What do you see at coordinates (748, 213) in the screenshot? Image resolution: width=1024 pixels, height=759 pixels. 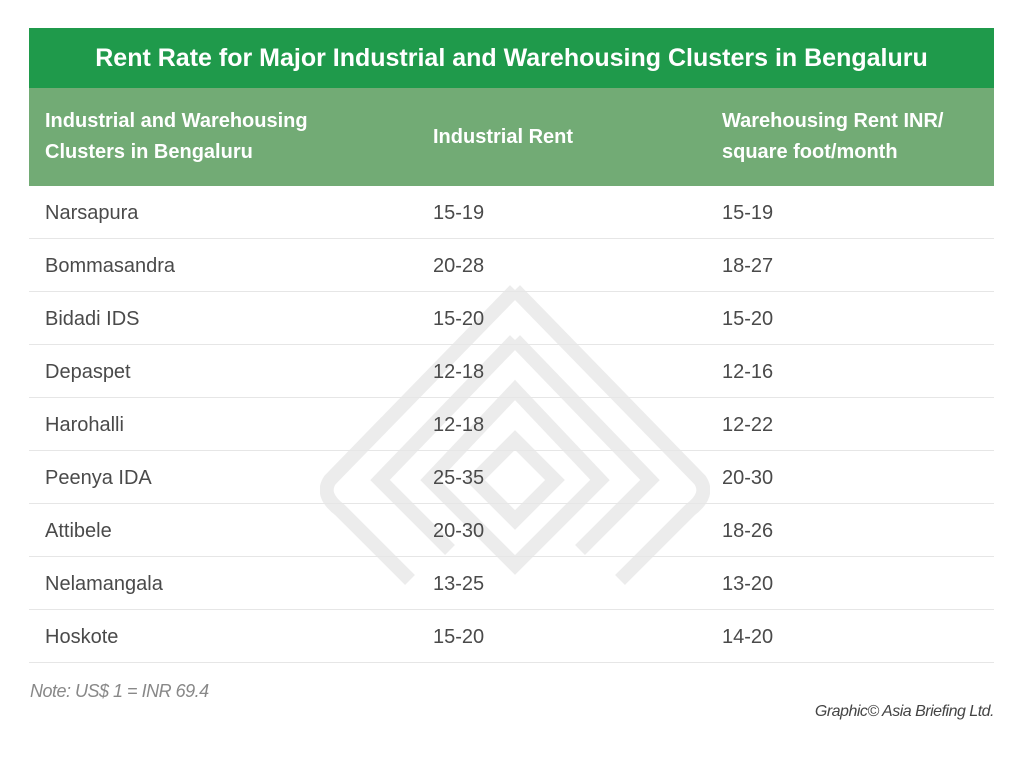 I see `cell-warehousing-rent: 15-19` at bounding box center [748, 213].